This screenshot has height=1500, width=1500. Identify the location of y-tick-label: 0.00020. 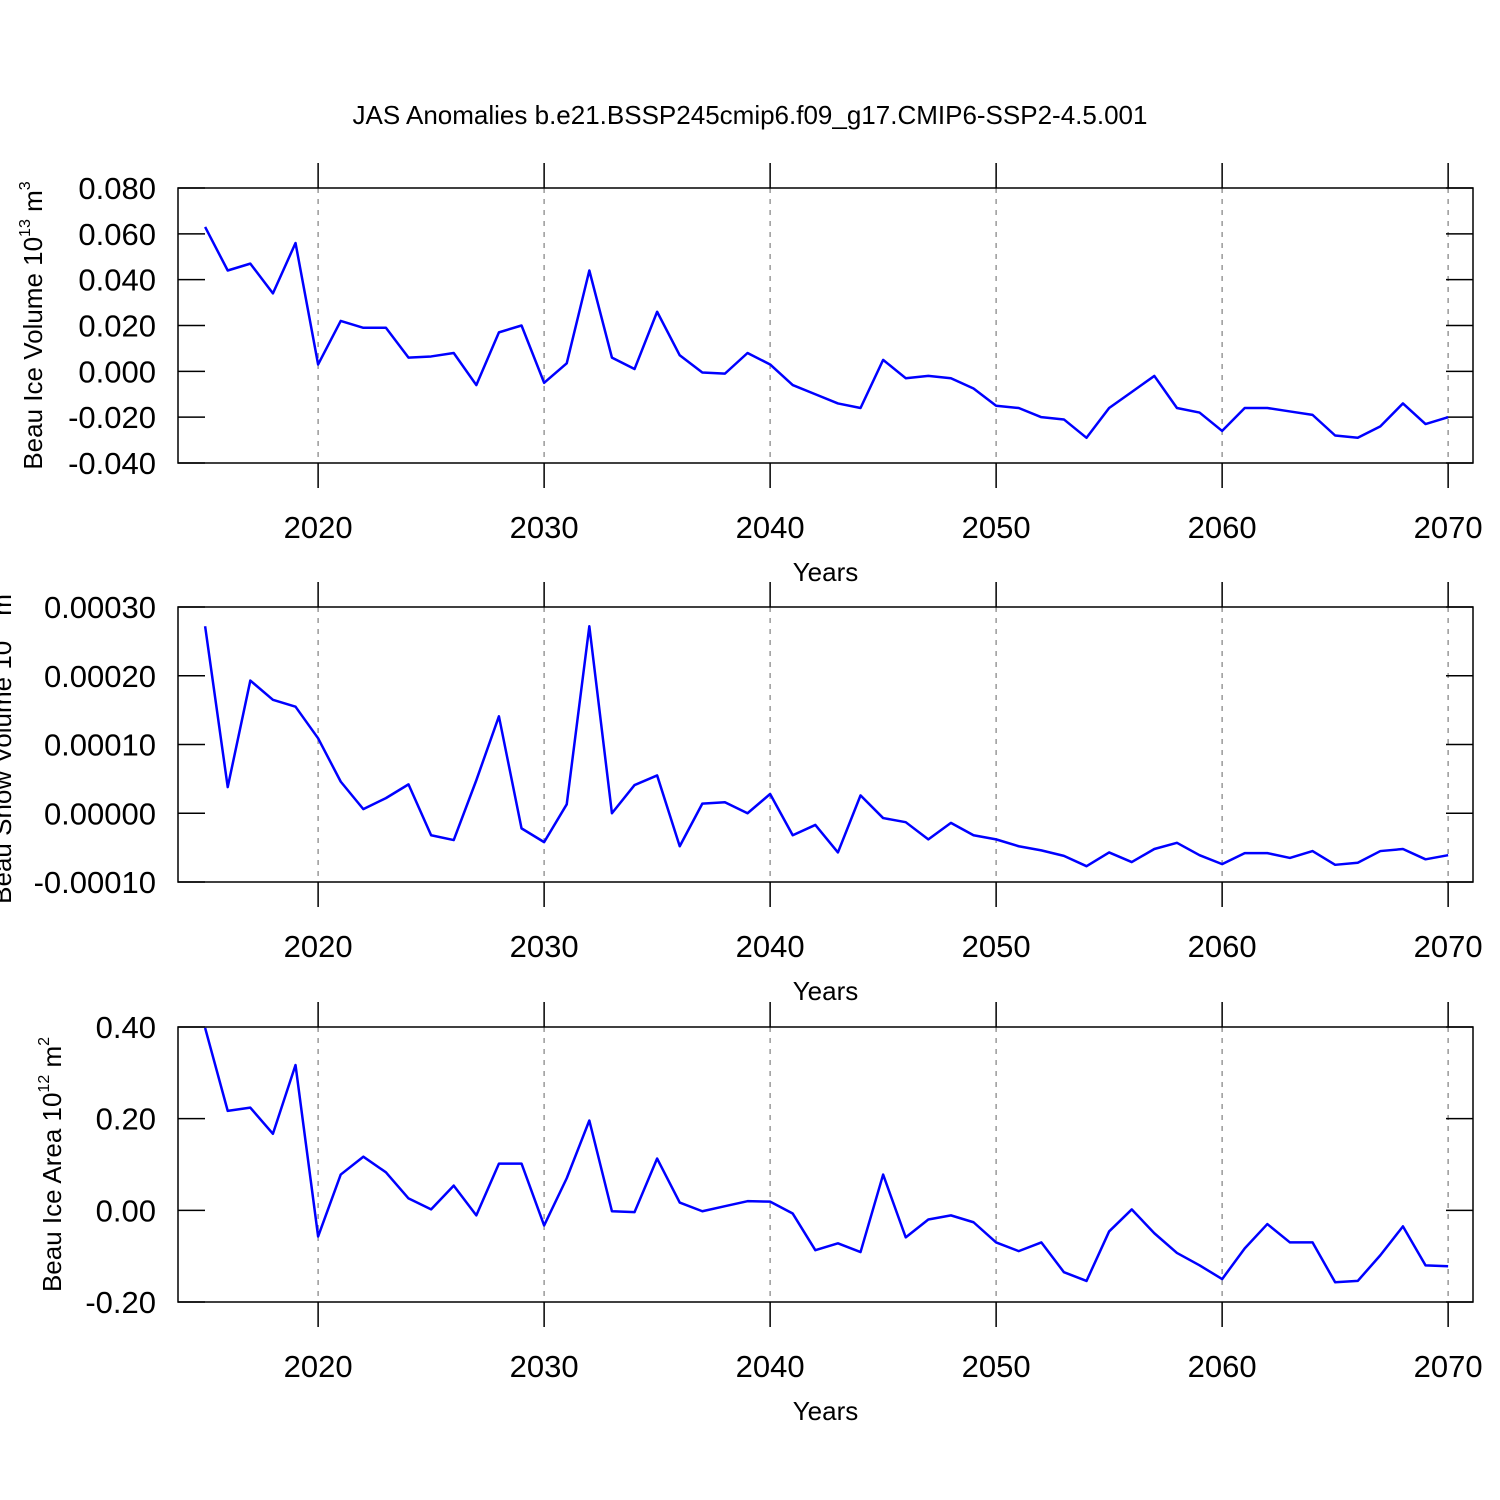
(100, 676).